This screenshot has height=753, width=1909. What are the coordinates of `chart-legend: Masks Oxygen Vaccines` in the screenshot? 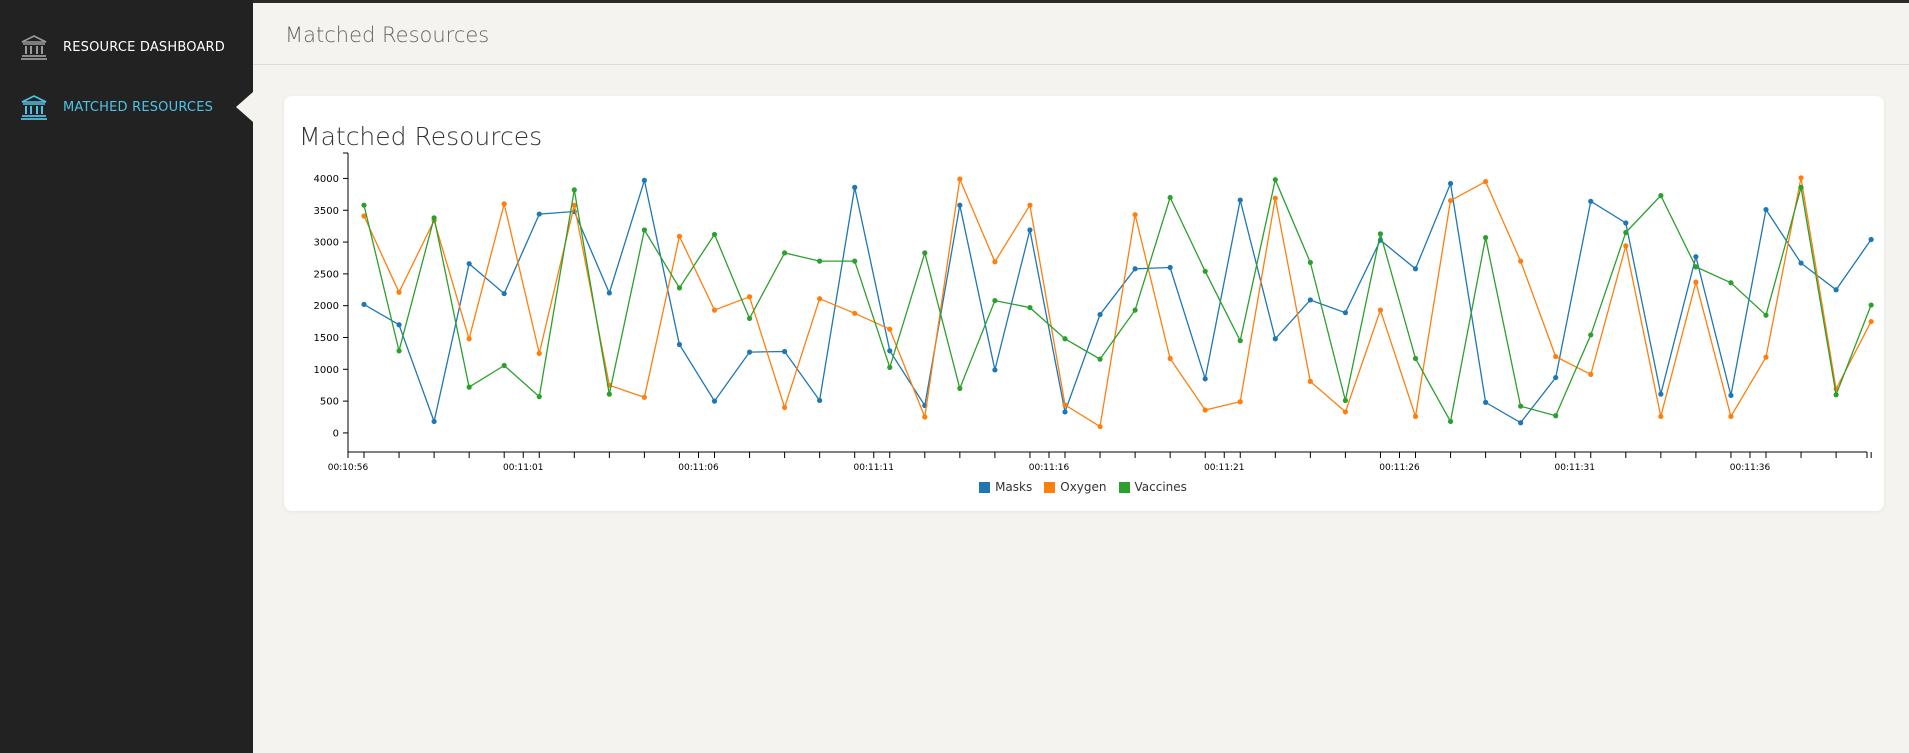 It's located at (1084, 487).